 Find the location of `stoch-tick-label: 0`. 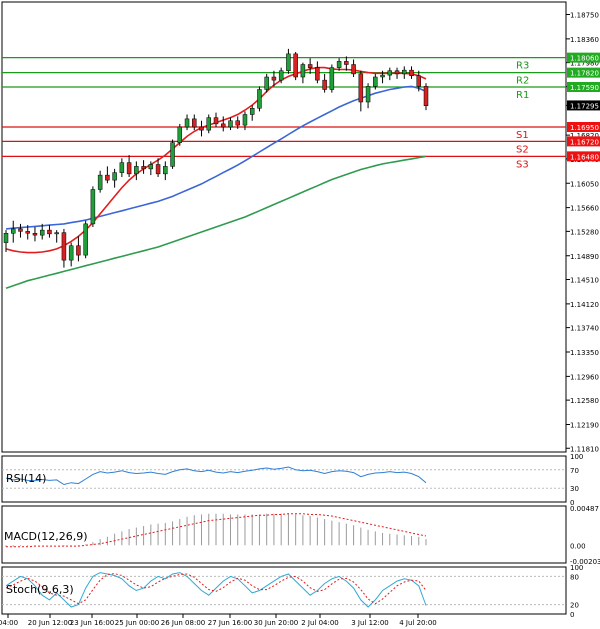

stoch-tick-label: 0 is located at coordinates (572, 615).